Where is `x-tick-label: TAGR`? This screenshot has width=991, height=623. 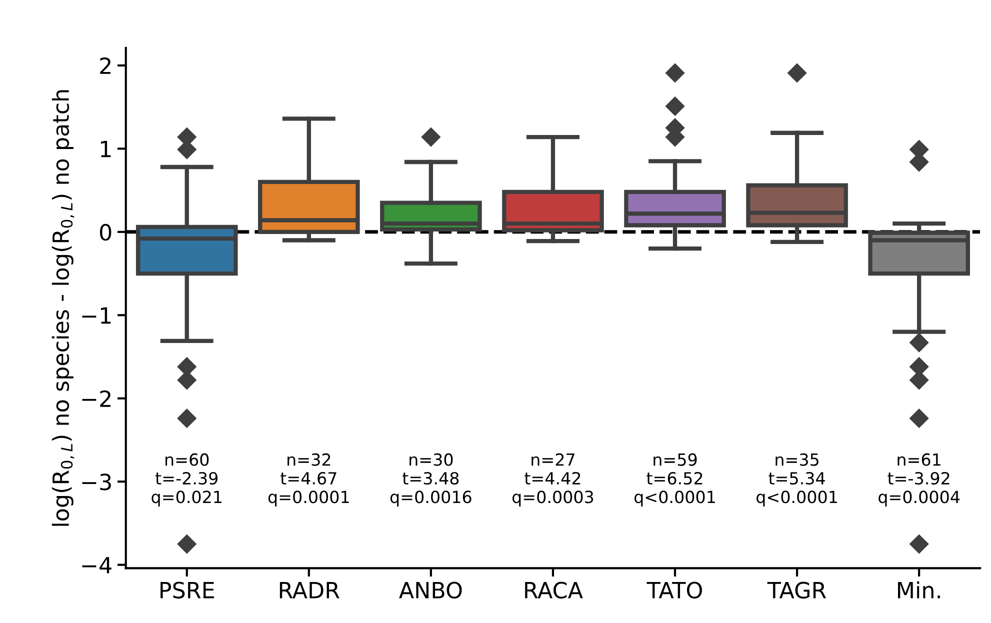 x-tick-label: TAGR is located at coordinates (796, 590).